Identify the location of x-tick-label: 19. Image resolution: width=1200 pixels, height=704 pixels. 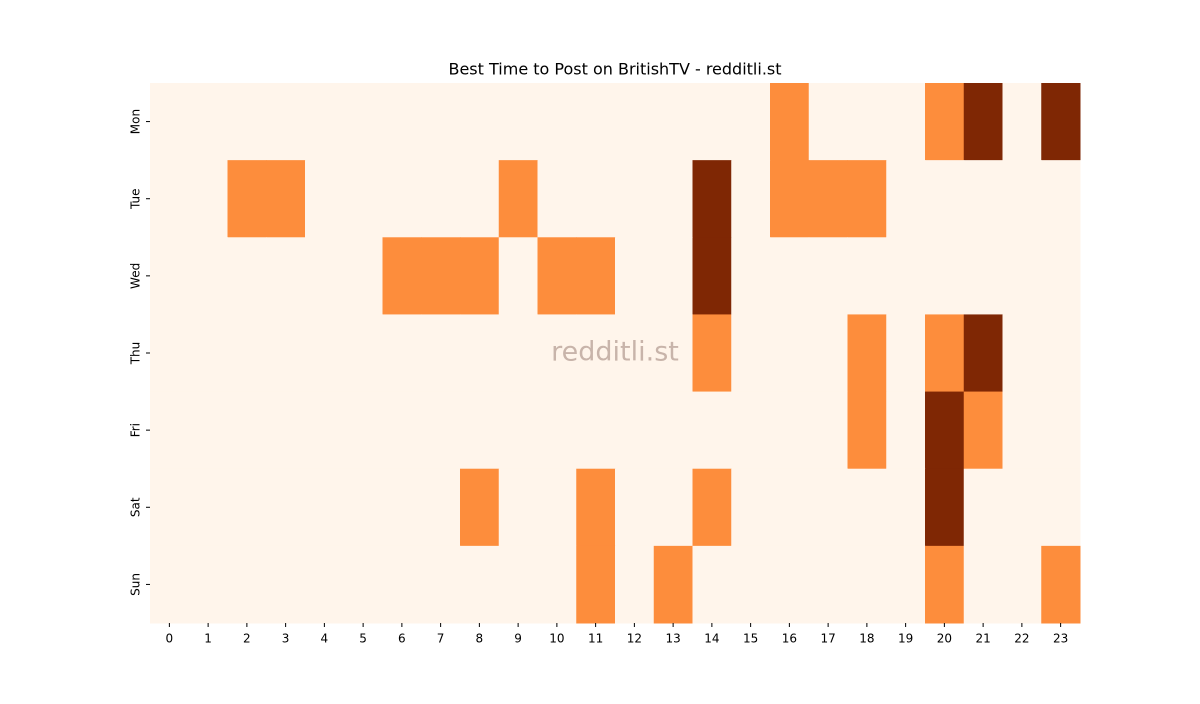
(905, 639).